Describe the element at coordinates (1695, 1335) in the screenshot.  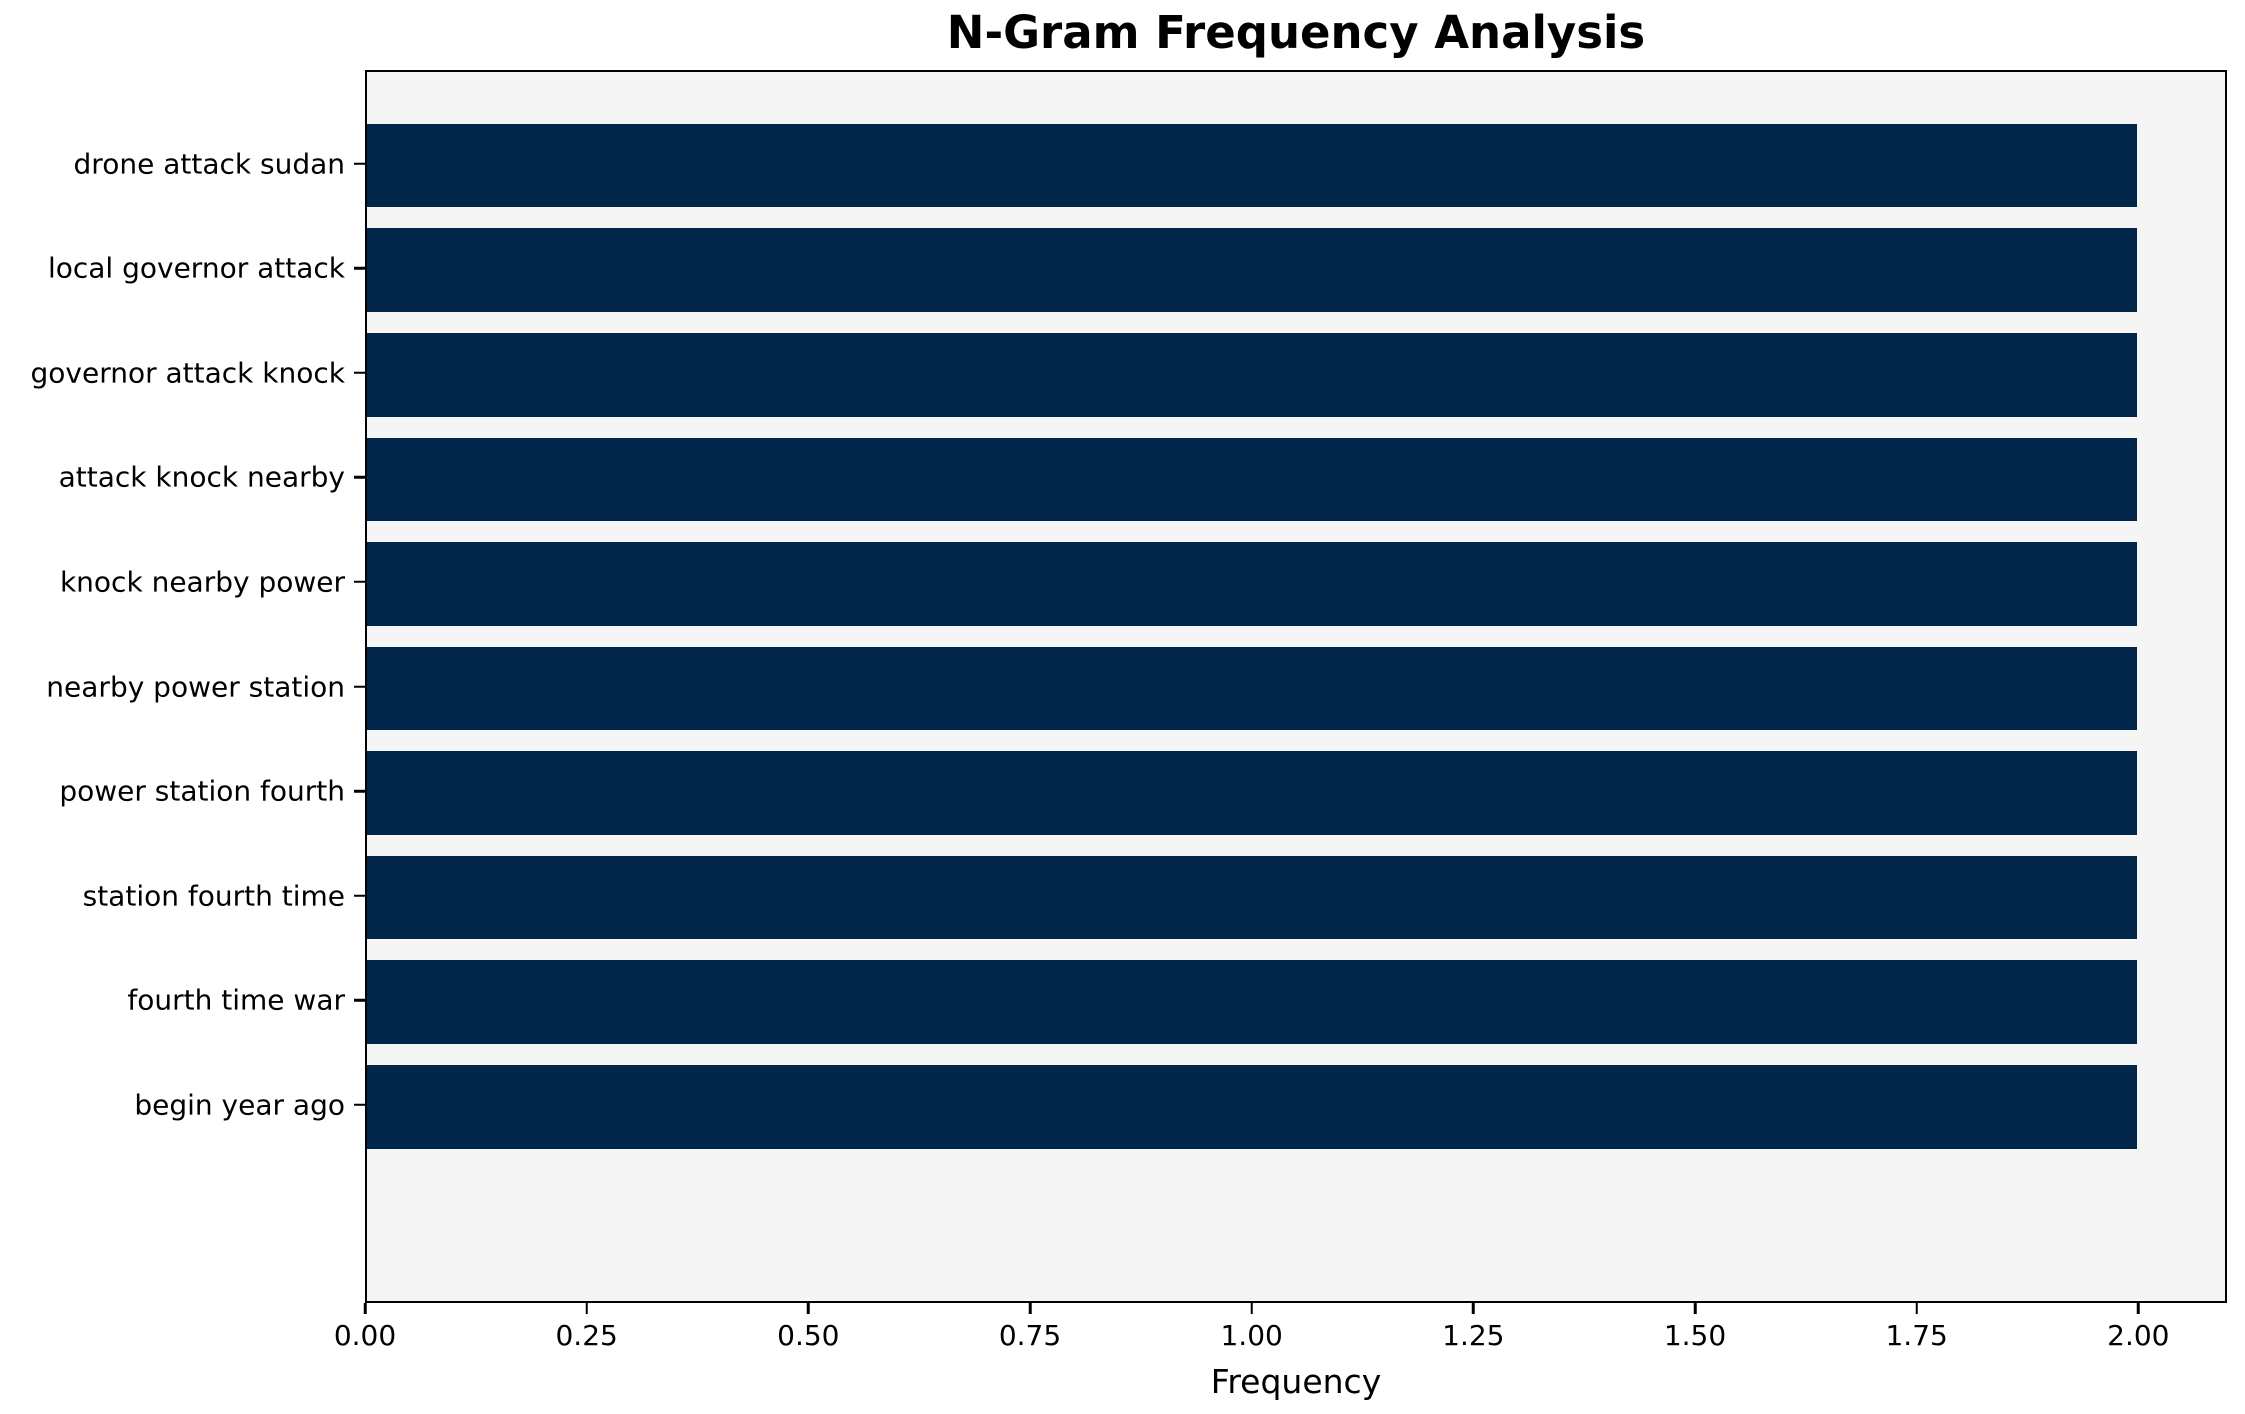
I see `x-tick-label: 1.50` at that location.